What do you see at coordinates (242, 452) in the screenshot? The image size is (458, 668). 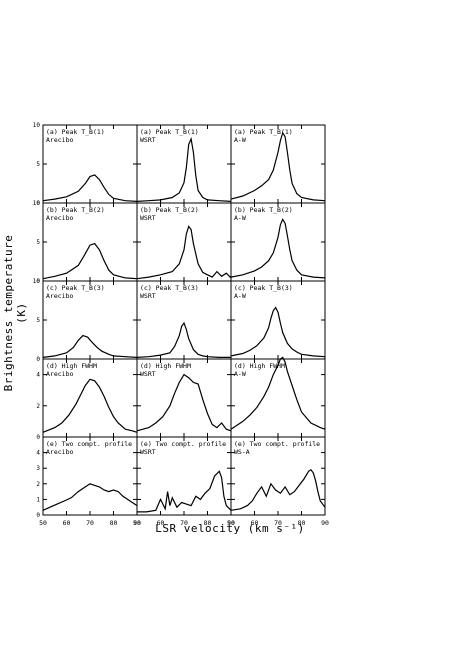 I see `panel-telescope-14: WS-A` at bounding box center [242, 452].